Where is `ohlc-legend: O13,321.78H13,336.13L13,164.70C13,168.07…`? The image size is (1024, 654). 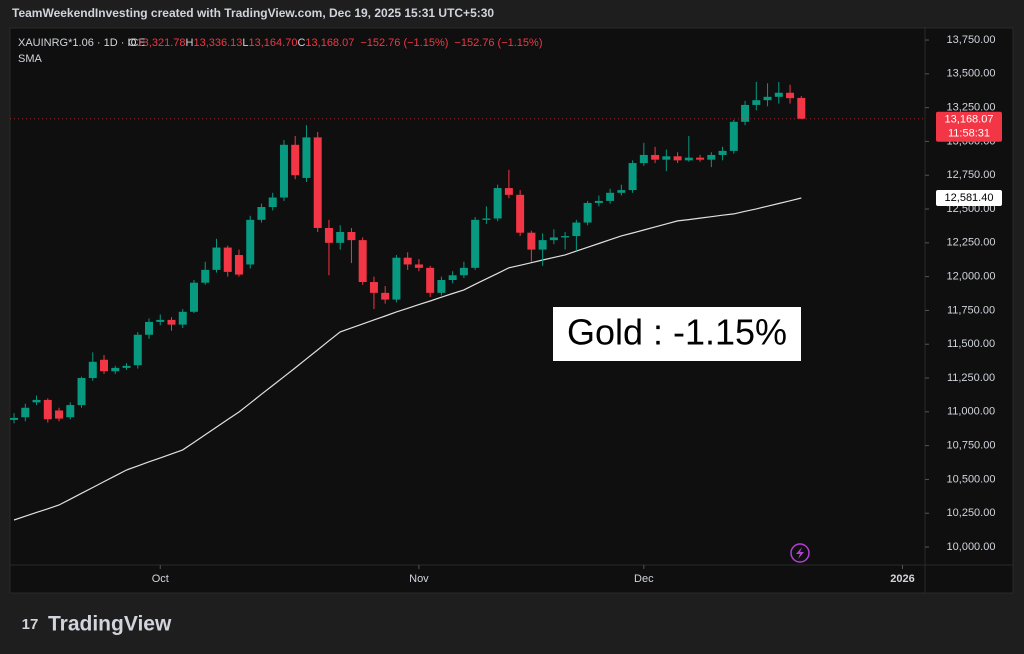
ohlc-legend: O13,321.78H13,336.13L13,164.70C13,168.07… is located at coordinates (335, 43).